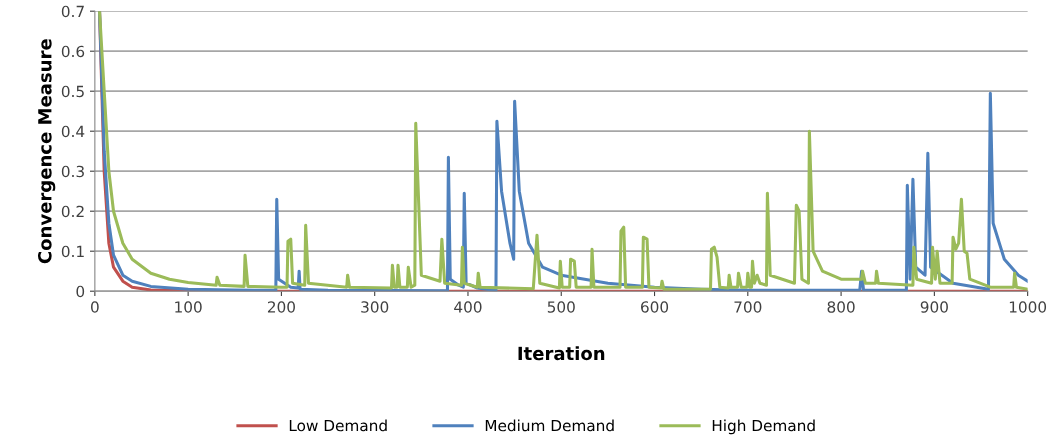 This screenshot has width=1054, height=448. Describe the element at coordinates (73, 51) in the screenshot. I see `y-tick-label: 0.6` at that location.